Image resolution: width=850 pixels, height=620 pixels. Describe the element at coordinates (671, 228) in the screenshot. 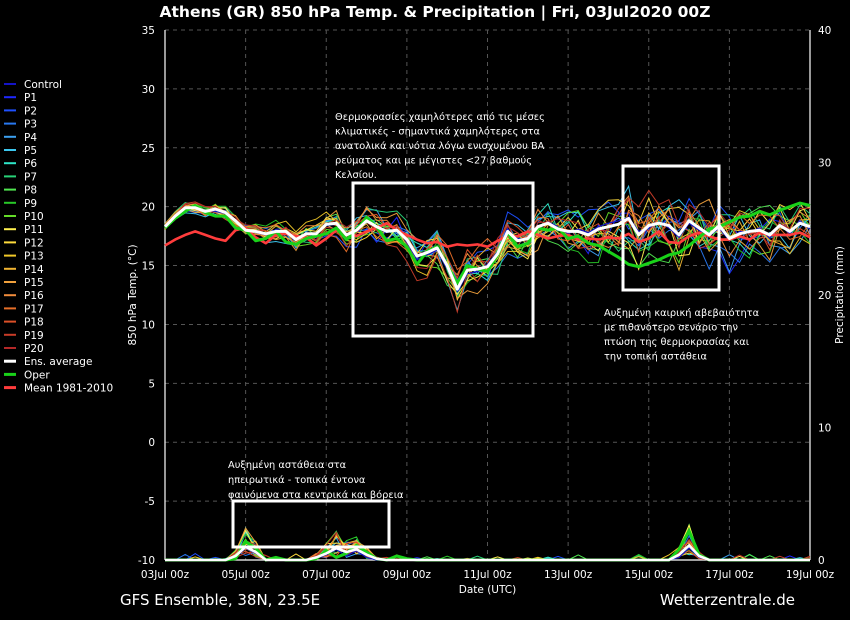

I see `annotation-box-uncertainty` at that location.